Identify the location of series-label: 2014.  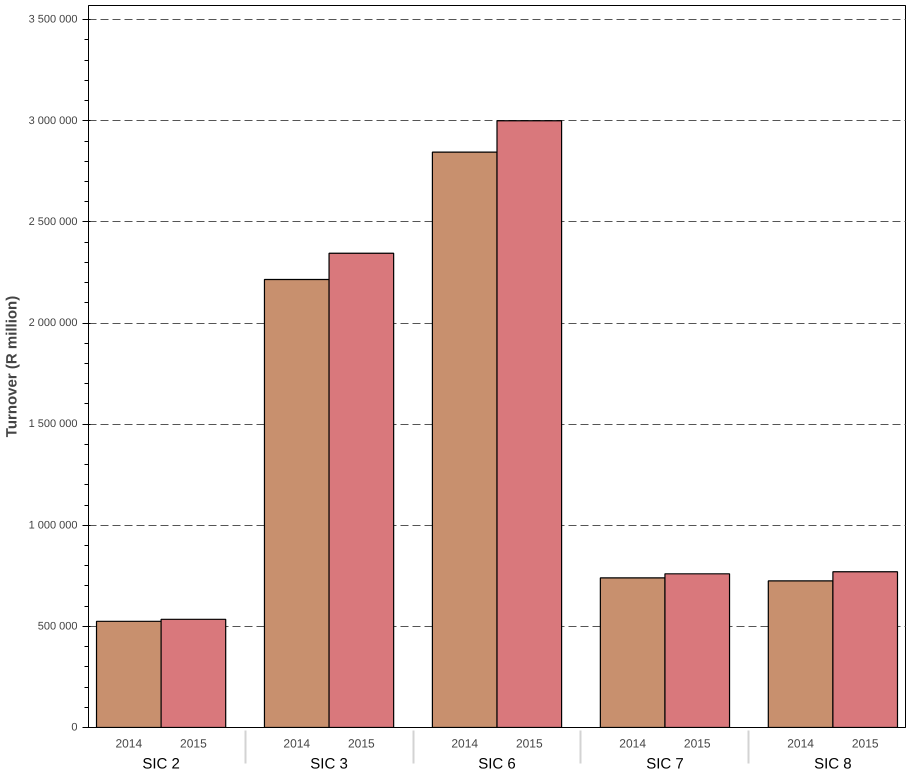
(128, 743).